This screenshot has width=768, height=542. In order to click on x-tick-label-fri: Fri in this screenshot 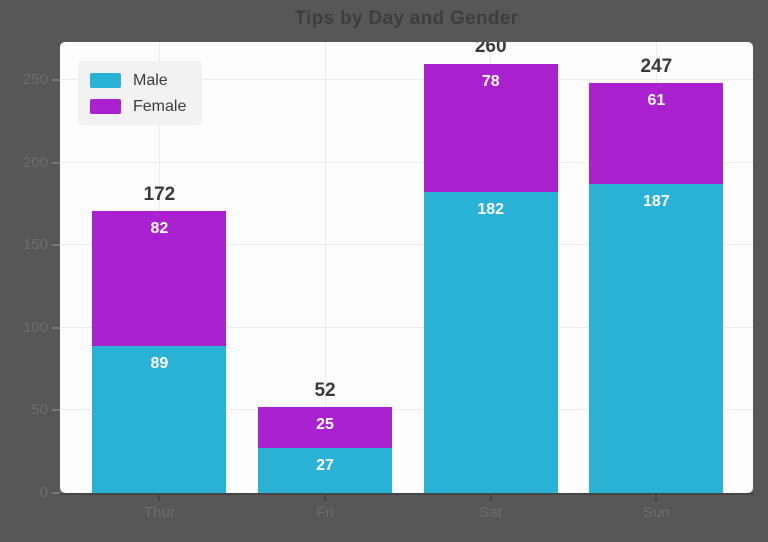, I will do `click(325, 512)`.